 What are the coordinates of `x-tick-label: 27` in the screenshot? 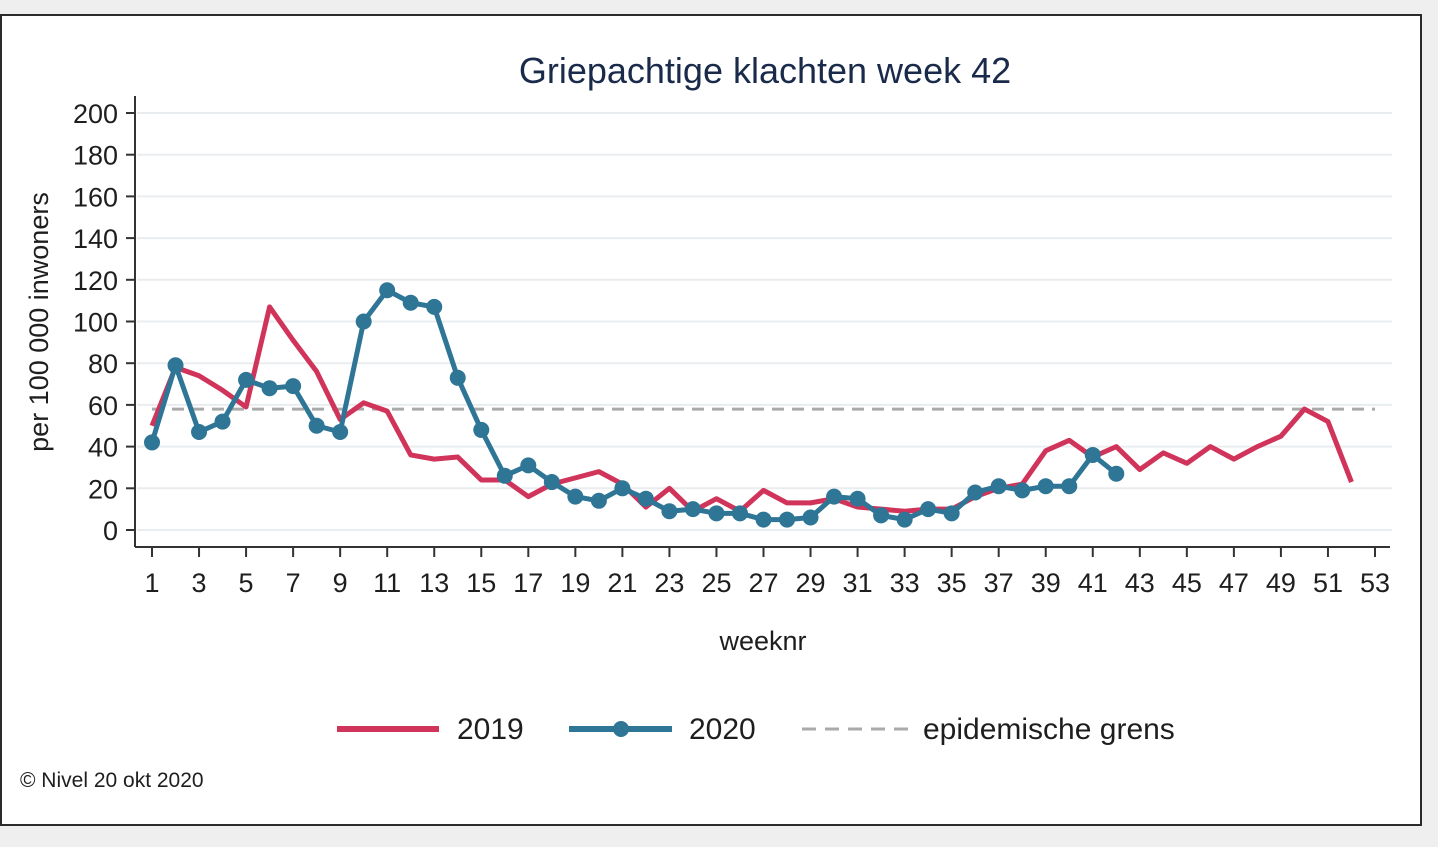 It's located at (763, 583).